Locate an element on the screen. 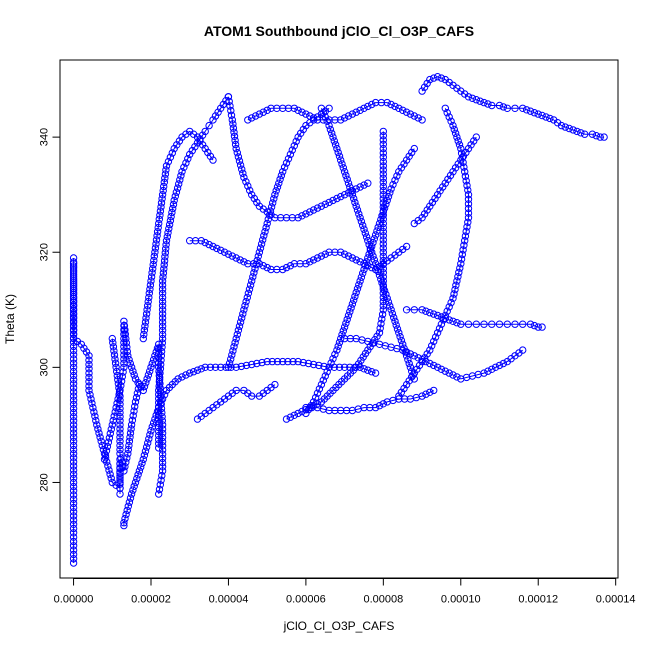  y-tick-label: 300 is located at coordinates (45, 367).